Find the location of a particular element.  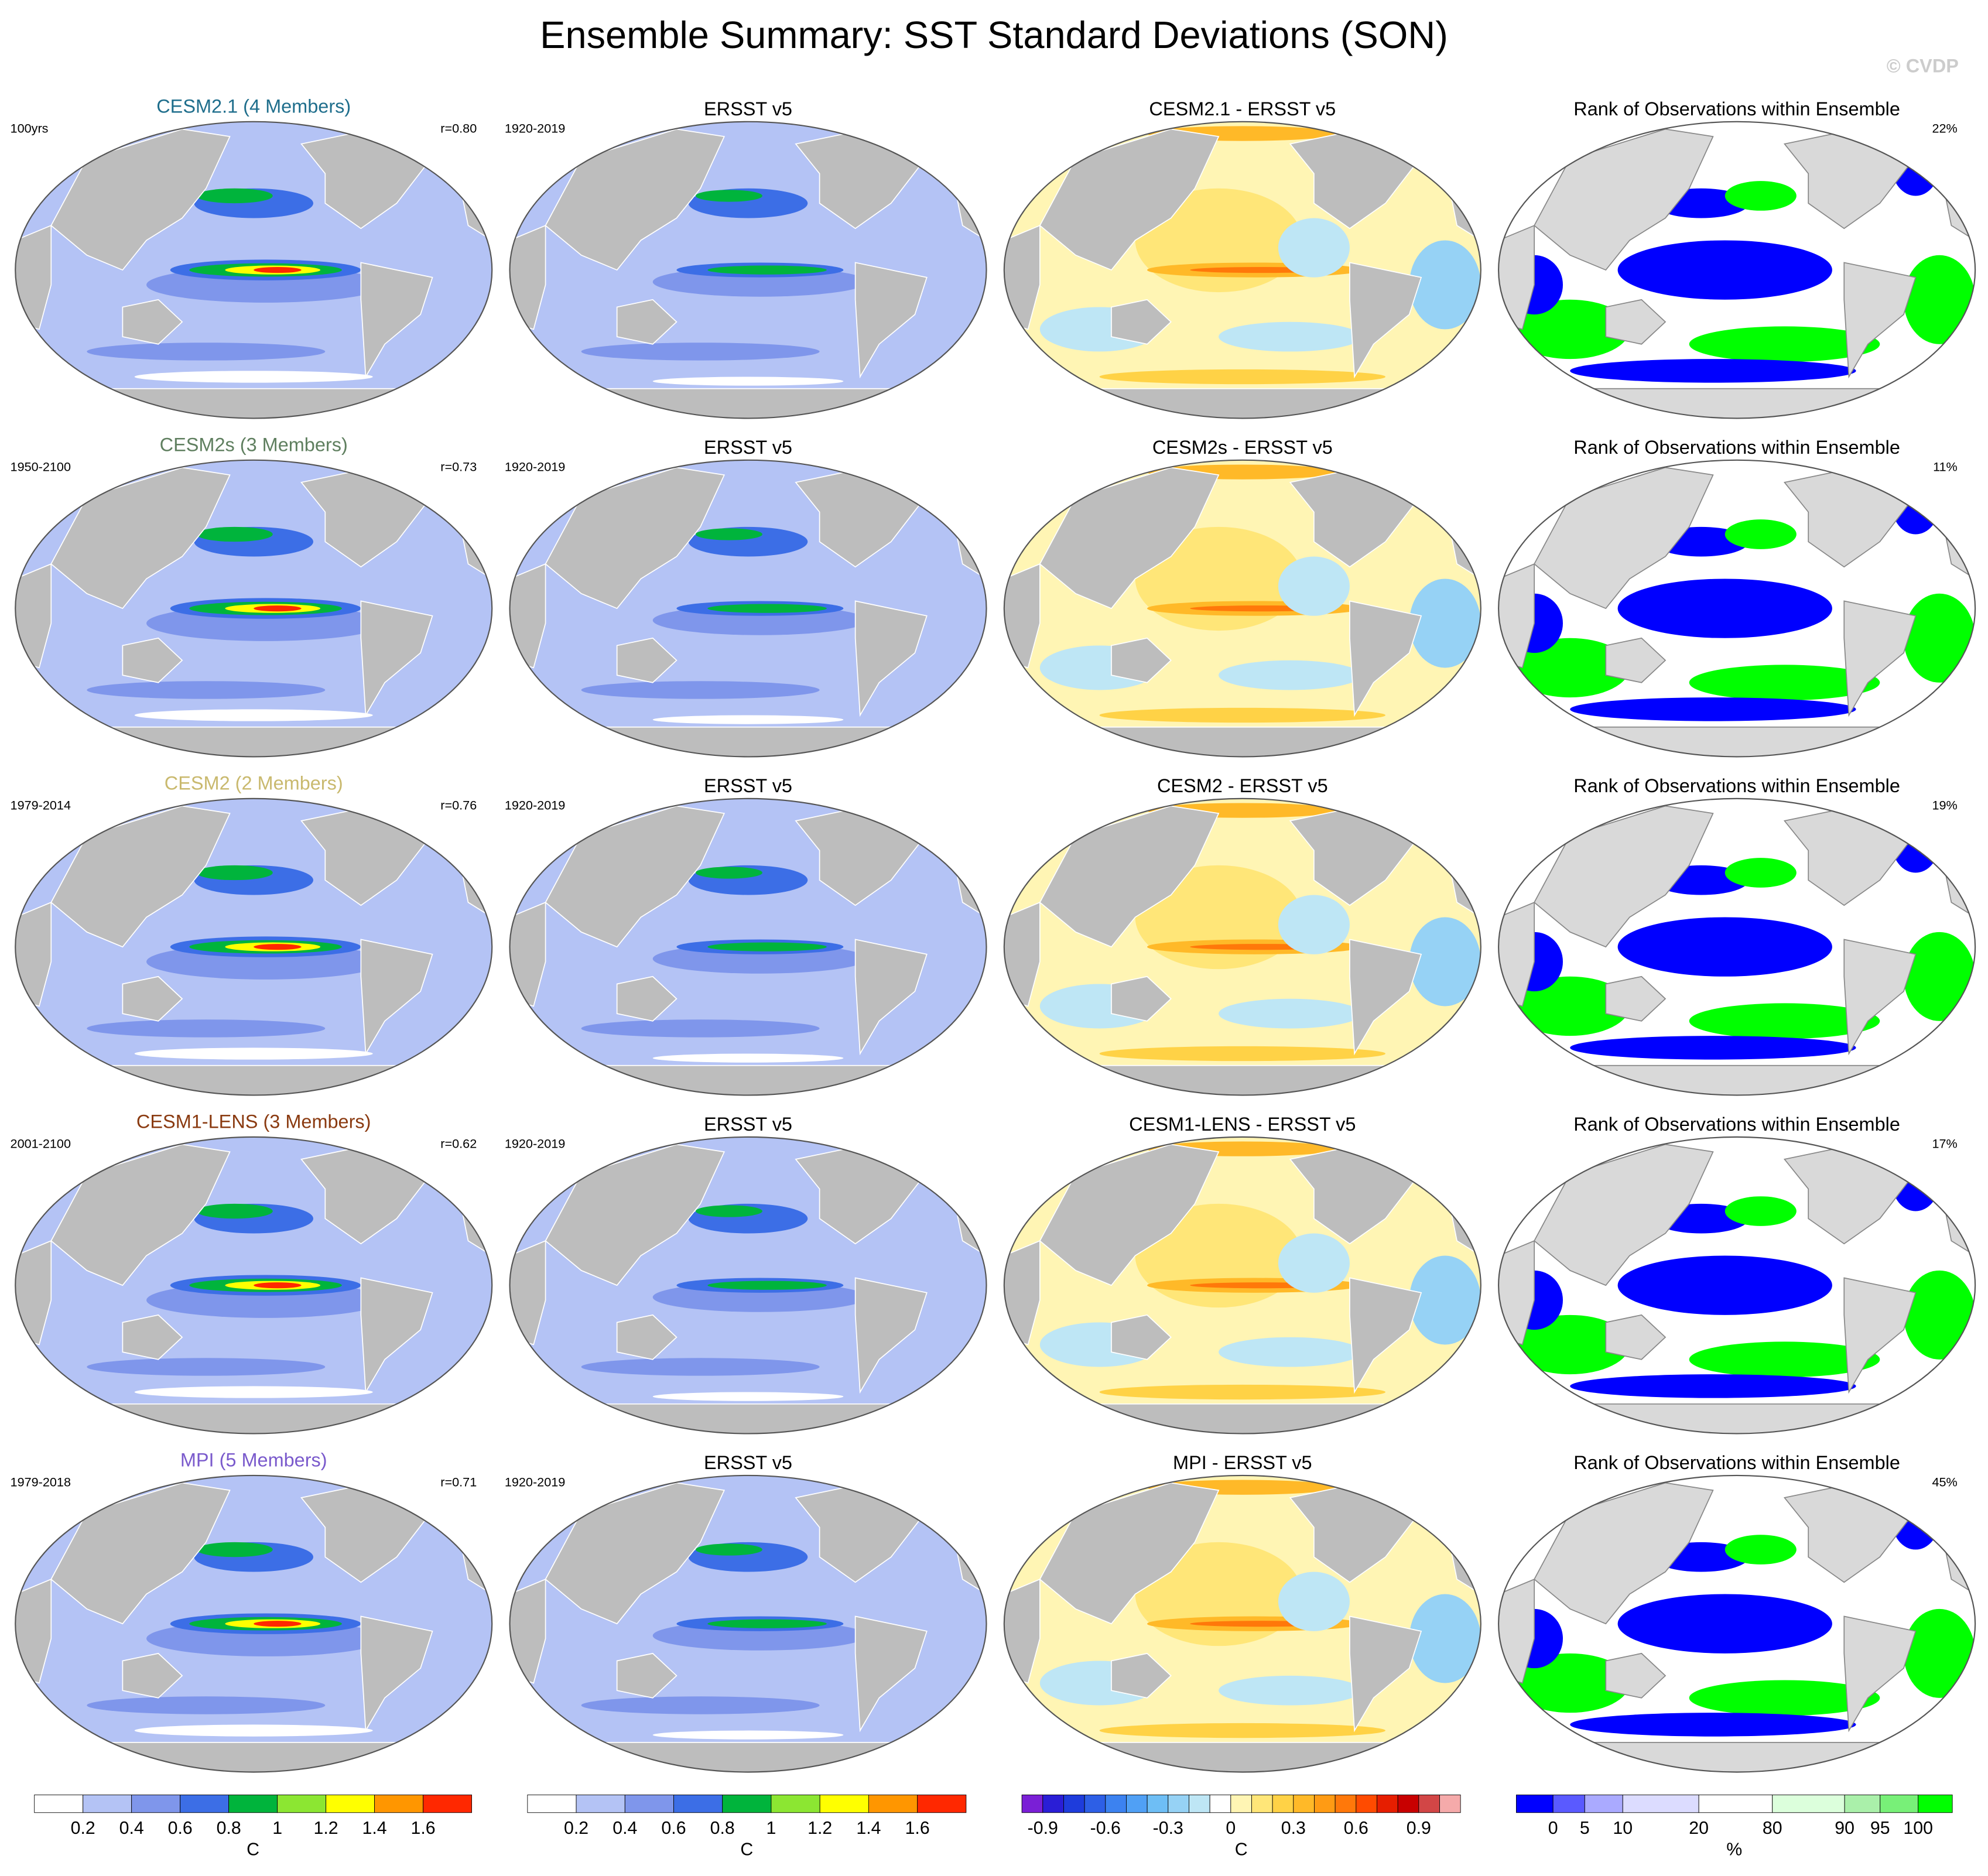

panel-title: MPI - ERSST v5 is located at coordinates (1242, 1462).